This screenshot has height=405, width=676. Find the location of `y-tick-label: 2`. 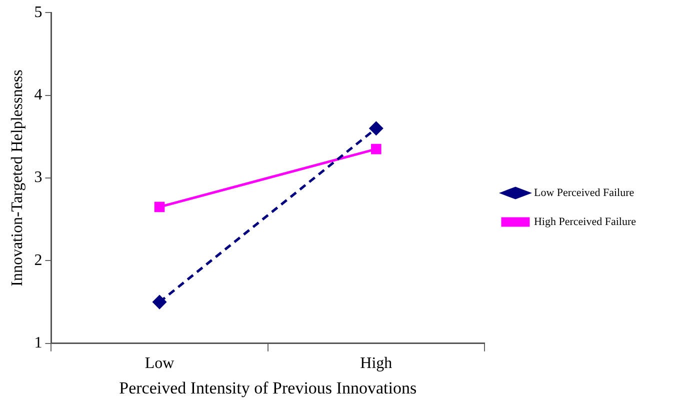

y-tick-label: 2 is located at coordinates (38, 260).